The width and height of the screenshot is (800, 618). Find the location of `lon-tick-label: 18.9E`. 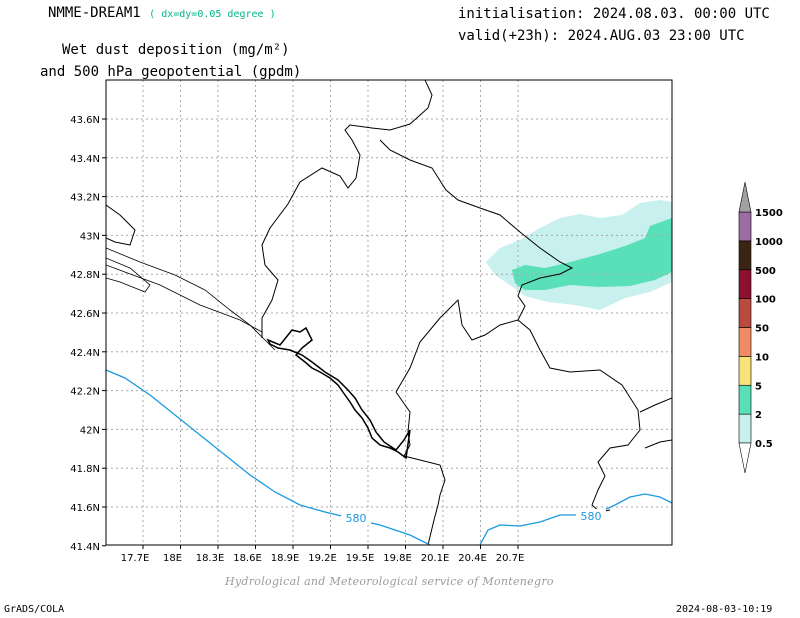

lon-tick-label: 18.9E is located at coordinates (285, 558).